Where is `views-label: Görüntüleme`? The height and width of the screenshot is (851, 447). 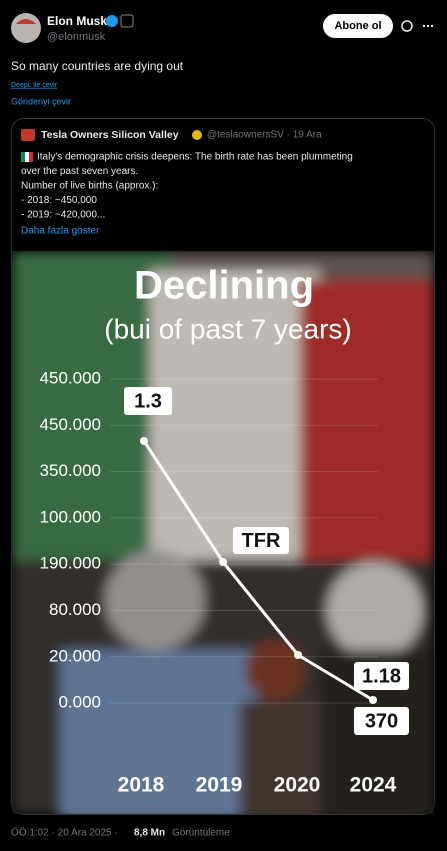
views-label: Görüntüleme is located at coordinates (201, 833).